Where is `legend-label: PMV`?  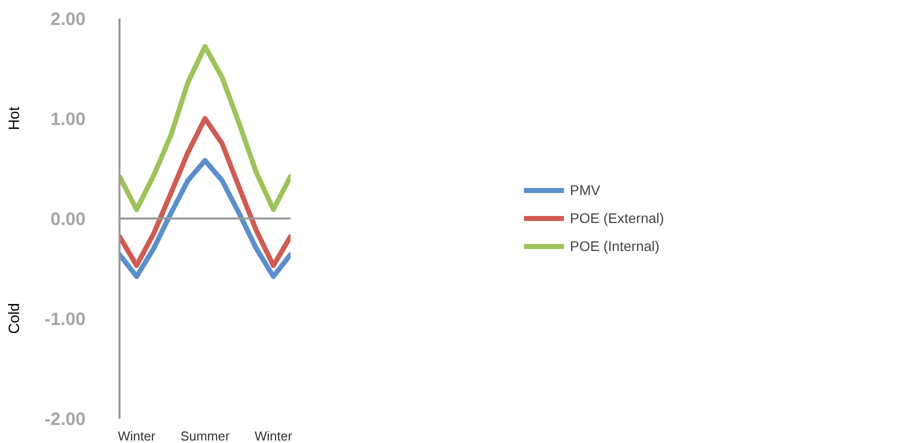
legend-label: PMV is located at coordinates (585, 190).